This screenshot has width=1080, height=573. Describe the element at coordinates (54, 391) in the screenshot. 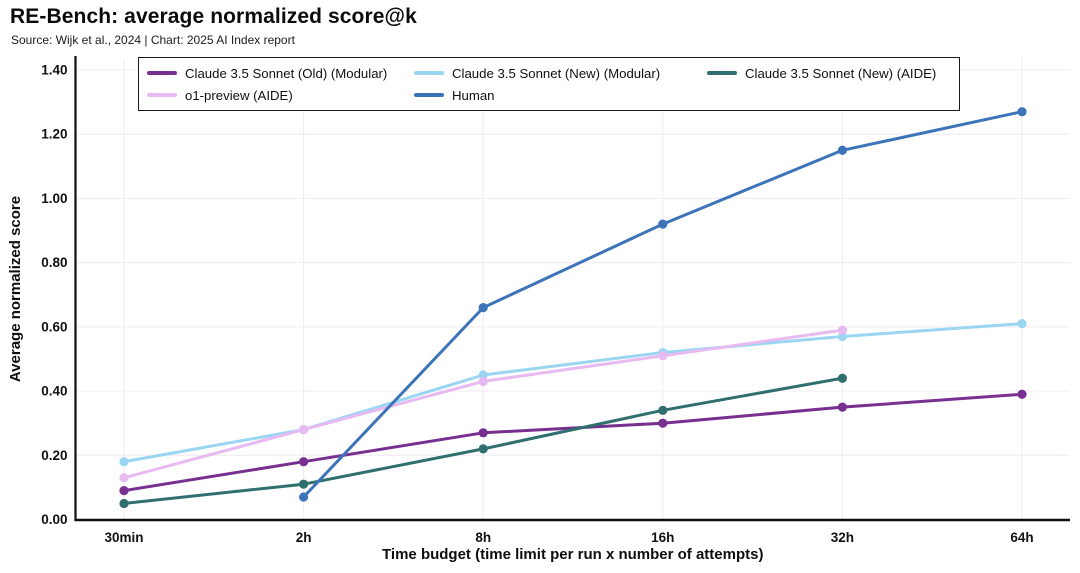

I see `y-tick-label: 0.40` at that location.